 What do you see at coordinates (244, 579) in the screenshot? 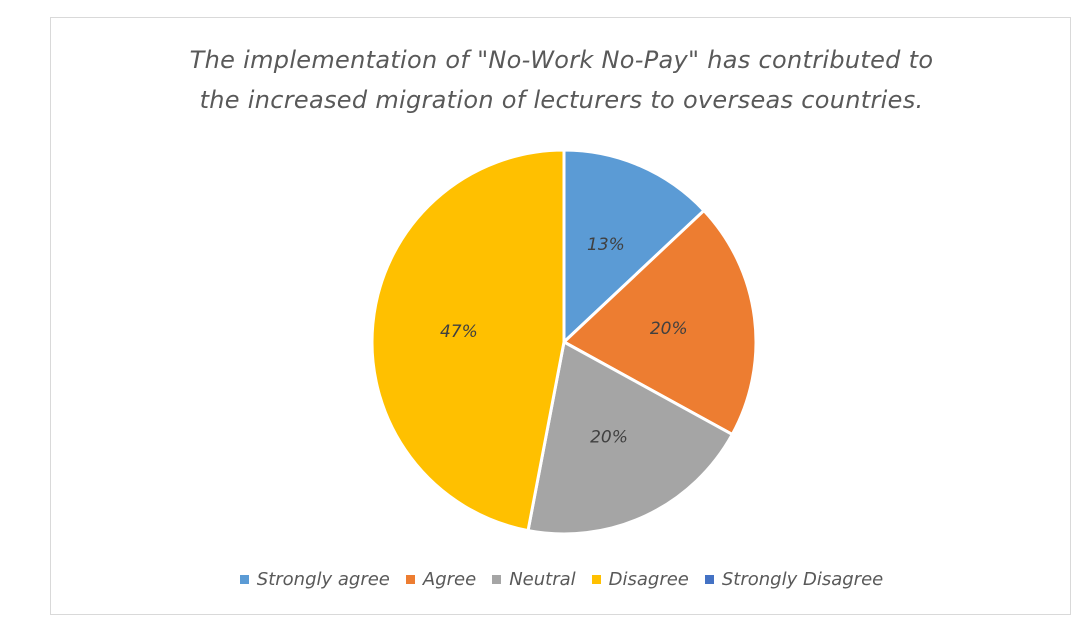
I see `legend-swatch-strongly-agree` at bounding box center [244, 579].